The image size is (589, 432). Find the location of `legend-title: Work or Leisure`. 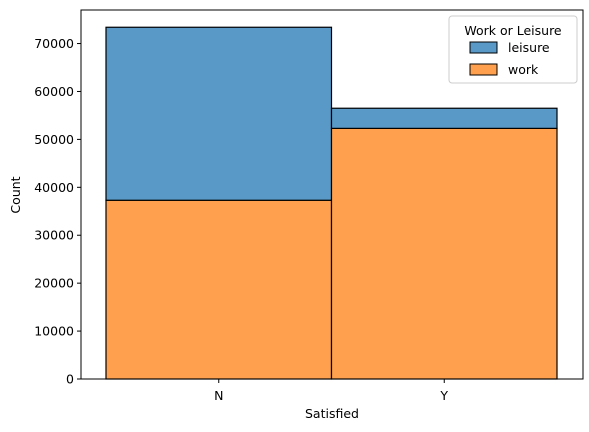

legend-title: Work or Leisure is located at coordinates (513, 30).